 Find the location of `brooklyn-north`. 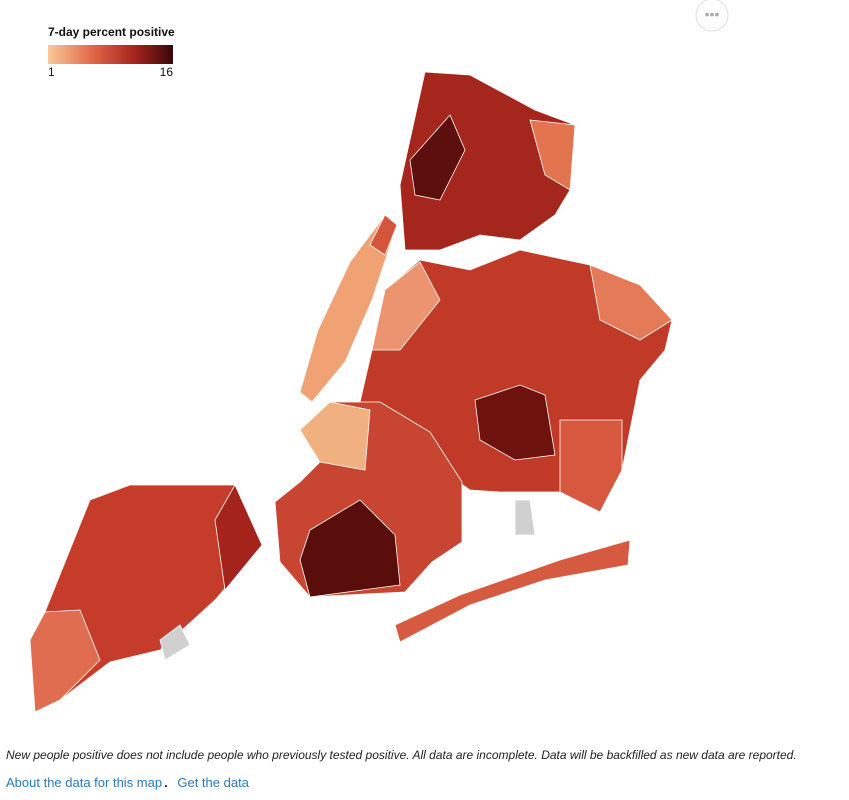

brooklyn-north is located at coordinates (335, 436).